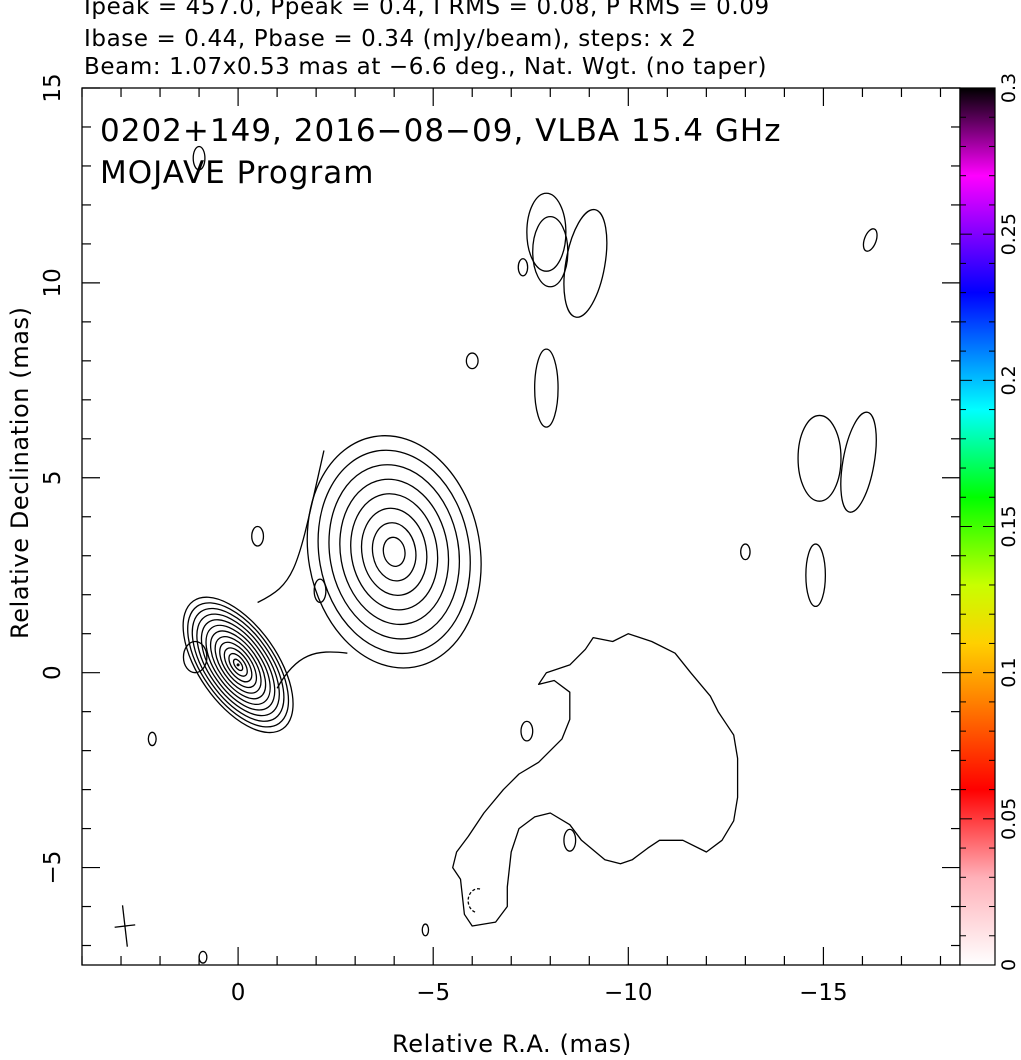  What do you see at coordinates (433, 993) in the screenshot?
I see `x-tick-label: −5` at bounding box center [433, 993].